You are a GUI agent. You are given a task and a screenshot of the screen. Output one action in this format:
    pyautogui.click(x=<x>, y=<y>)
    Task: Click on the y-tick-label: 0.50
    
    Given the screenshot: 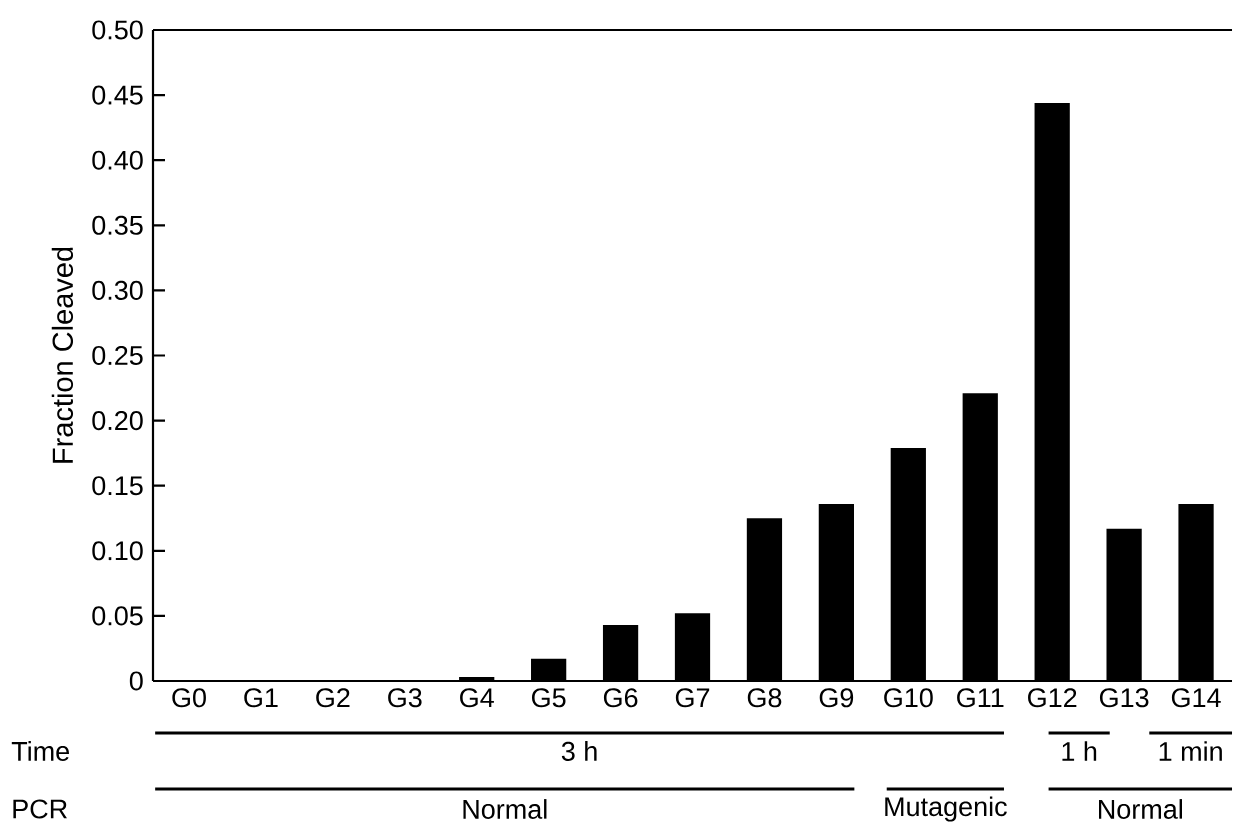 What is the action you would take?
    pyautogui.click(x=117, y=30)
    